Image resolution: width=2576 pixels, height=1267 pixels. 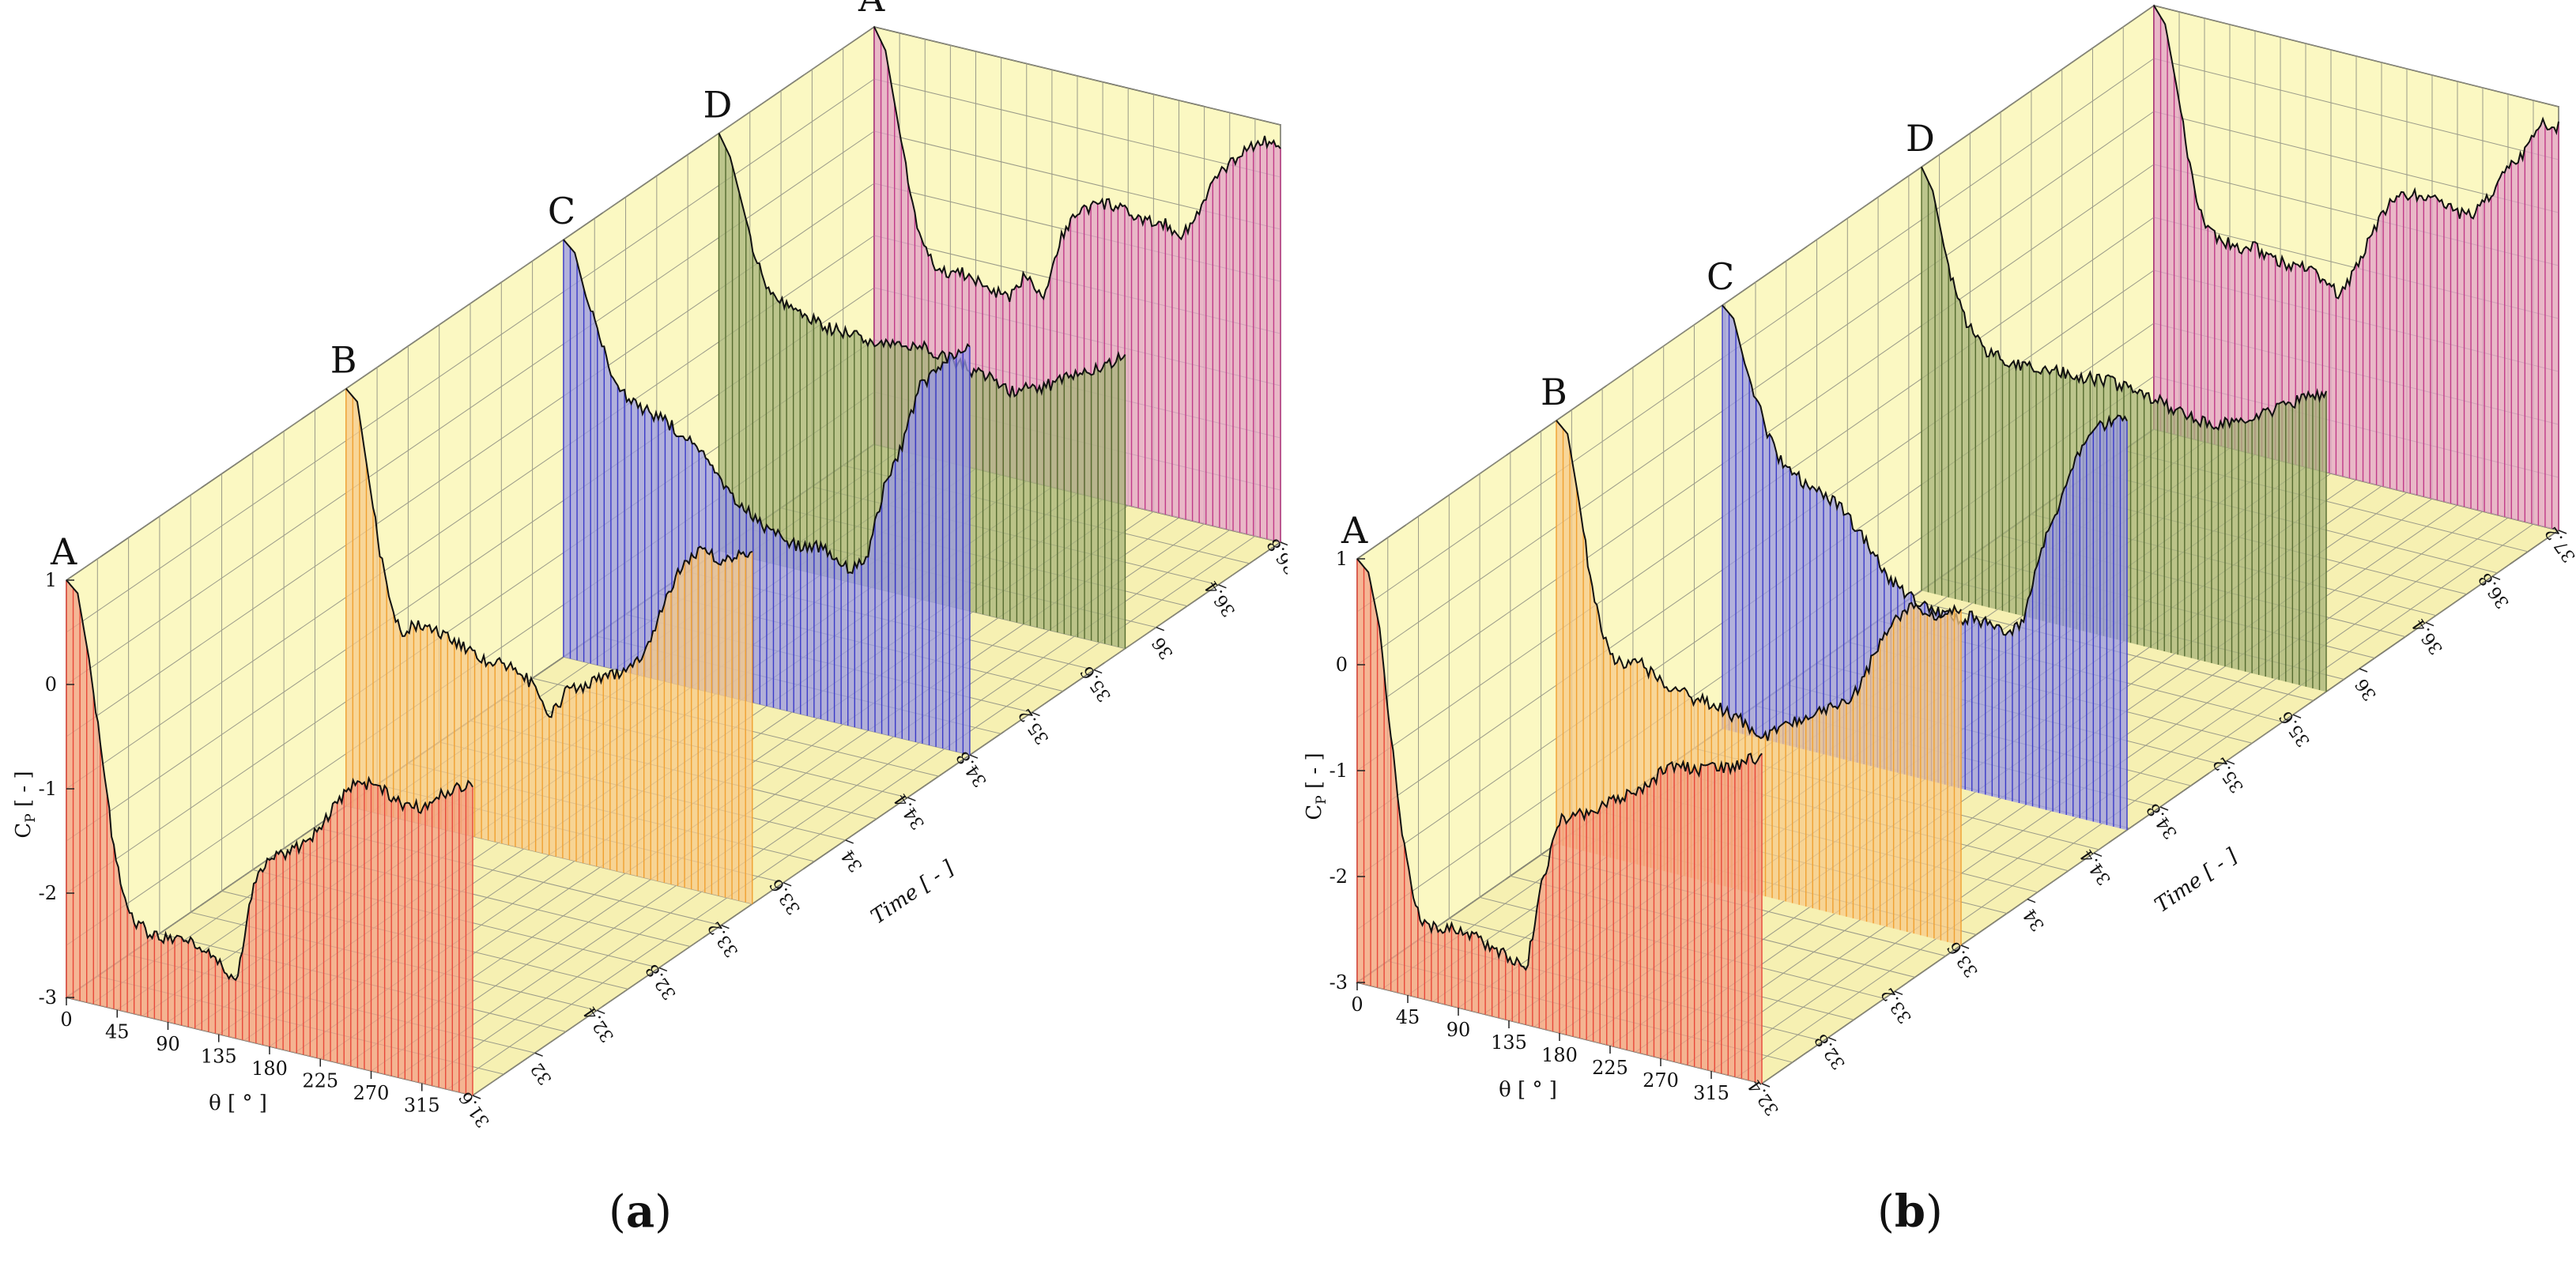 What do you see at coordinates (475, 1109) in the screenshot?
I see `time-tick-label: 31.6` at bounding box center [475, 1109].